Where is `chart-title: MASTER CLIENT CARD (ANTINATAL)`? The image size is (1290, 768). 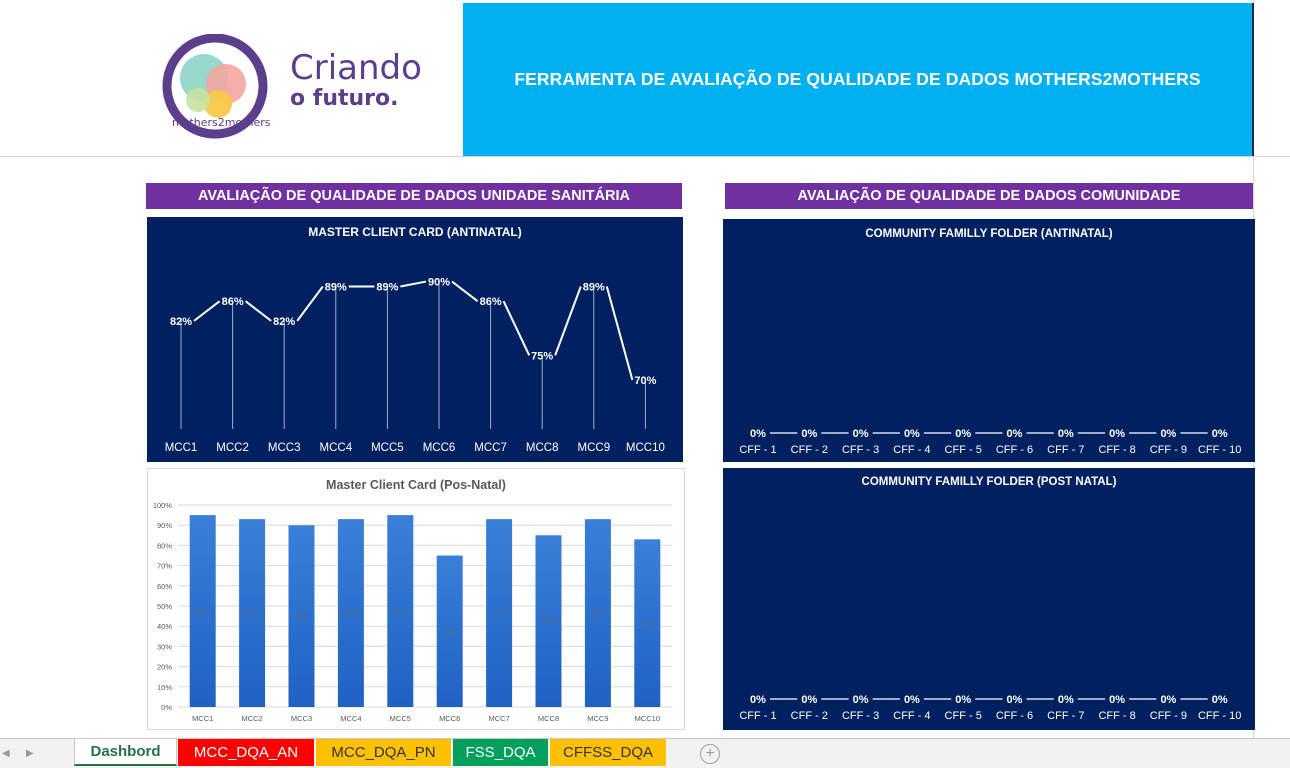 chart-title: MASTER CLIENT CARD (ANTINATAL) is located at coordinates (415, 232).